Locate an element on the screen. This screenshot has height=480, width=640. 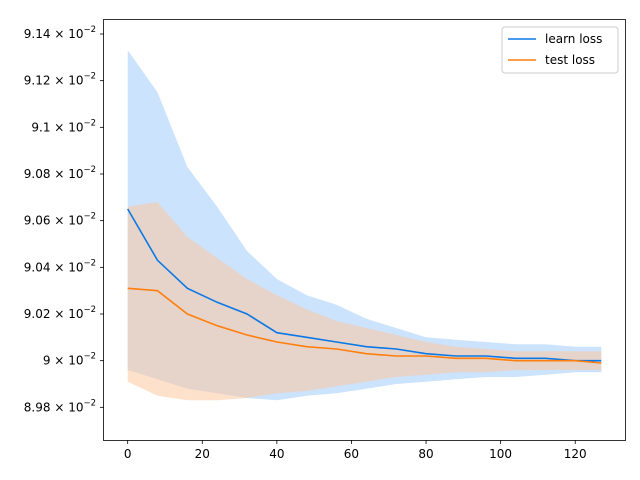
legend-label-test-loss: test loss is located at coordinates (570, 60).